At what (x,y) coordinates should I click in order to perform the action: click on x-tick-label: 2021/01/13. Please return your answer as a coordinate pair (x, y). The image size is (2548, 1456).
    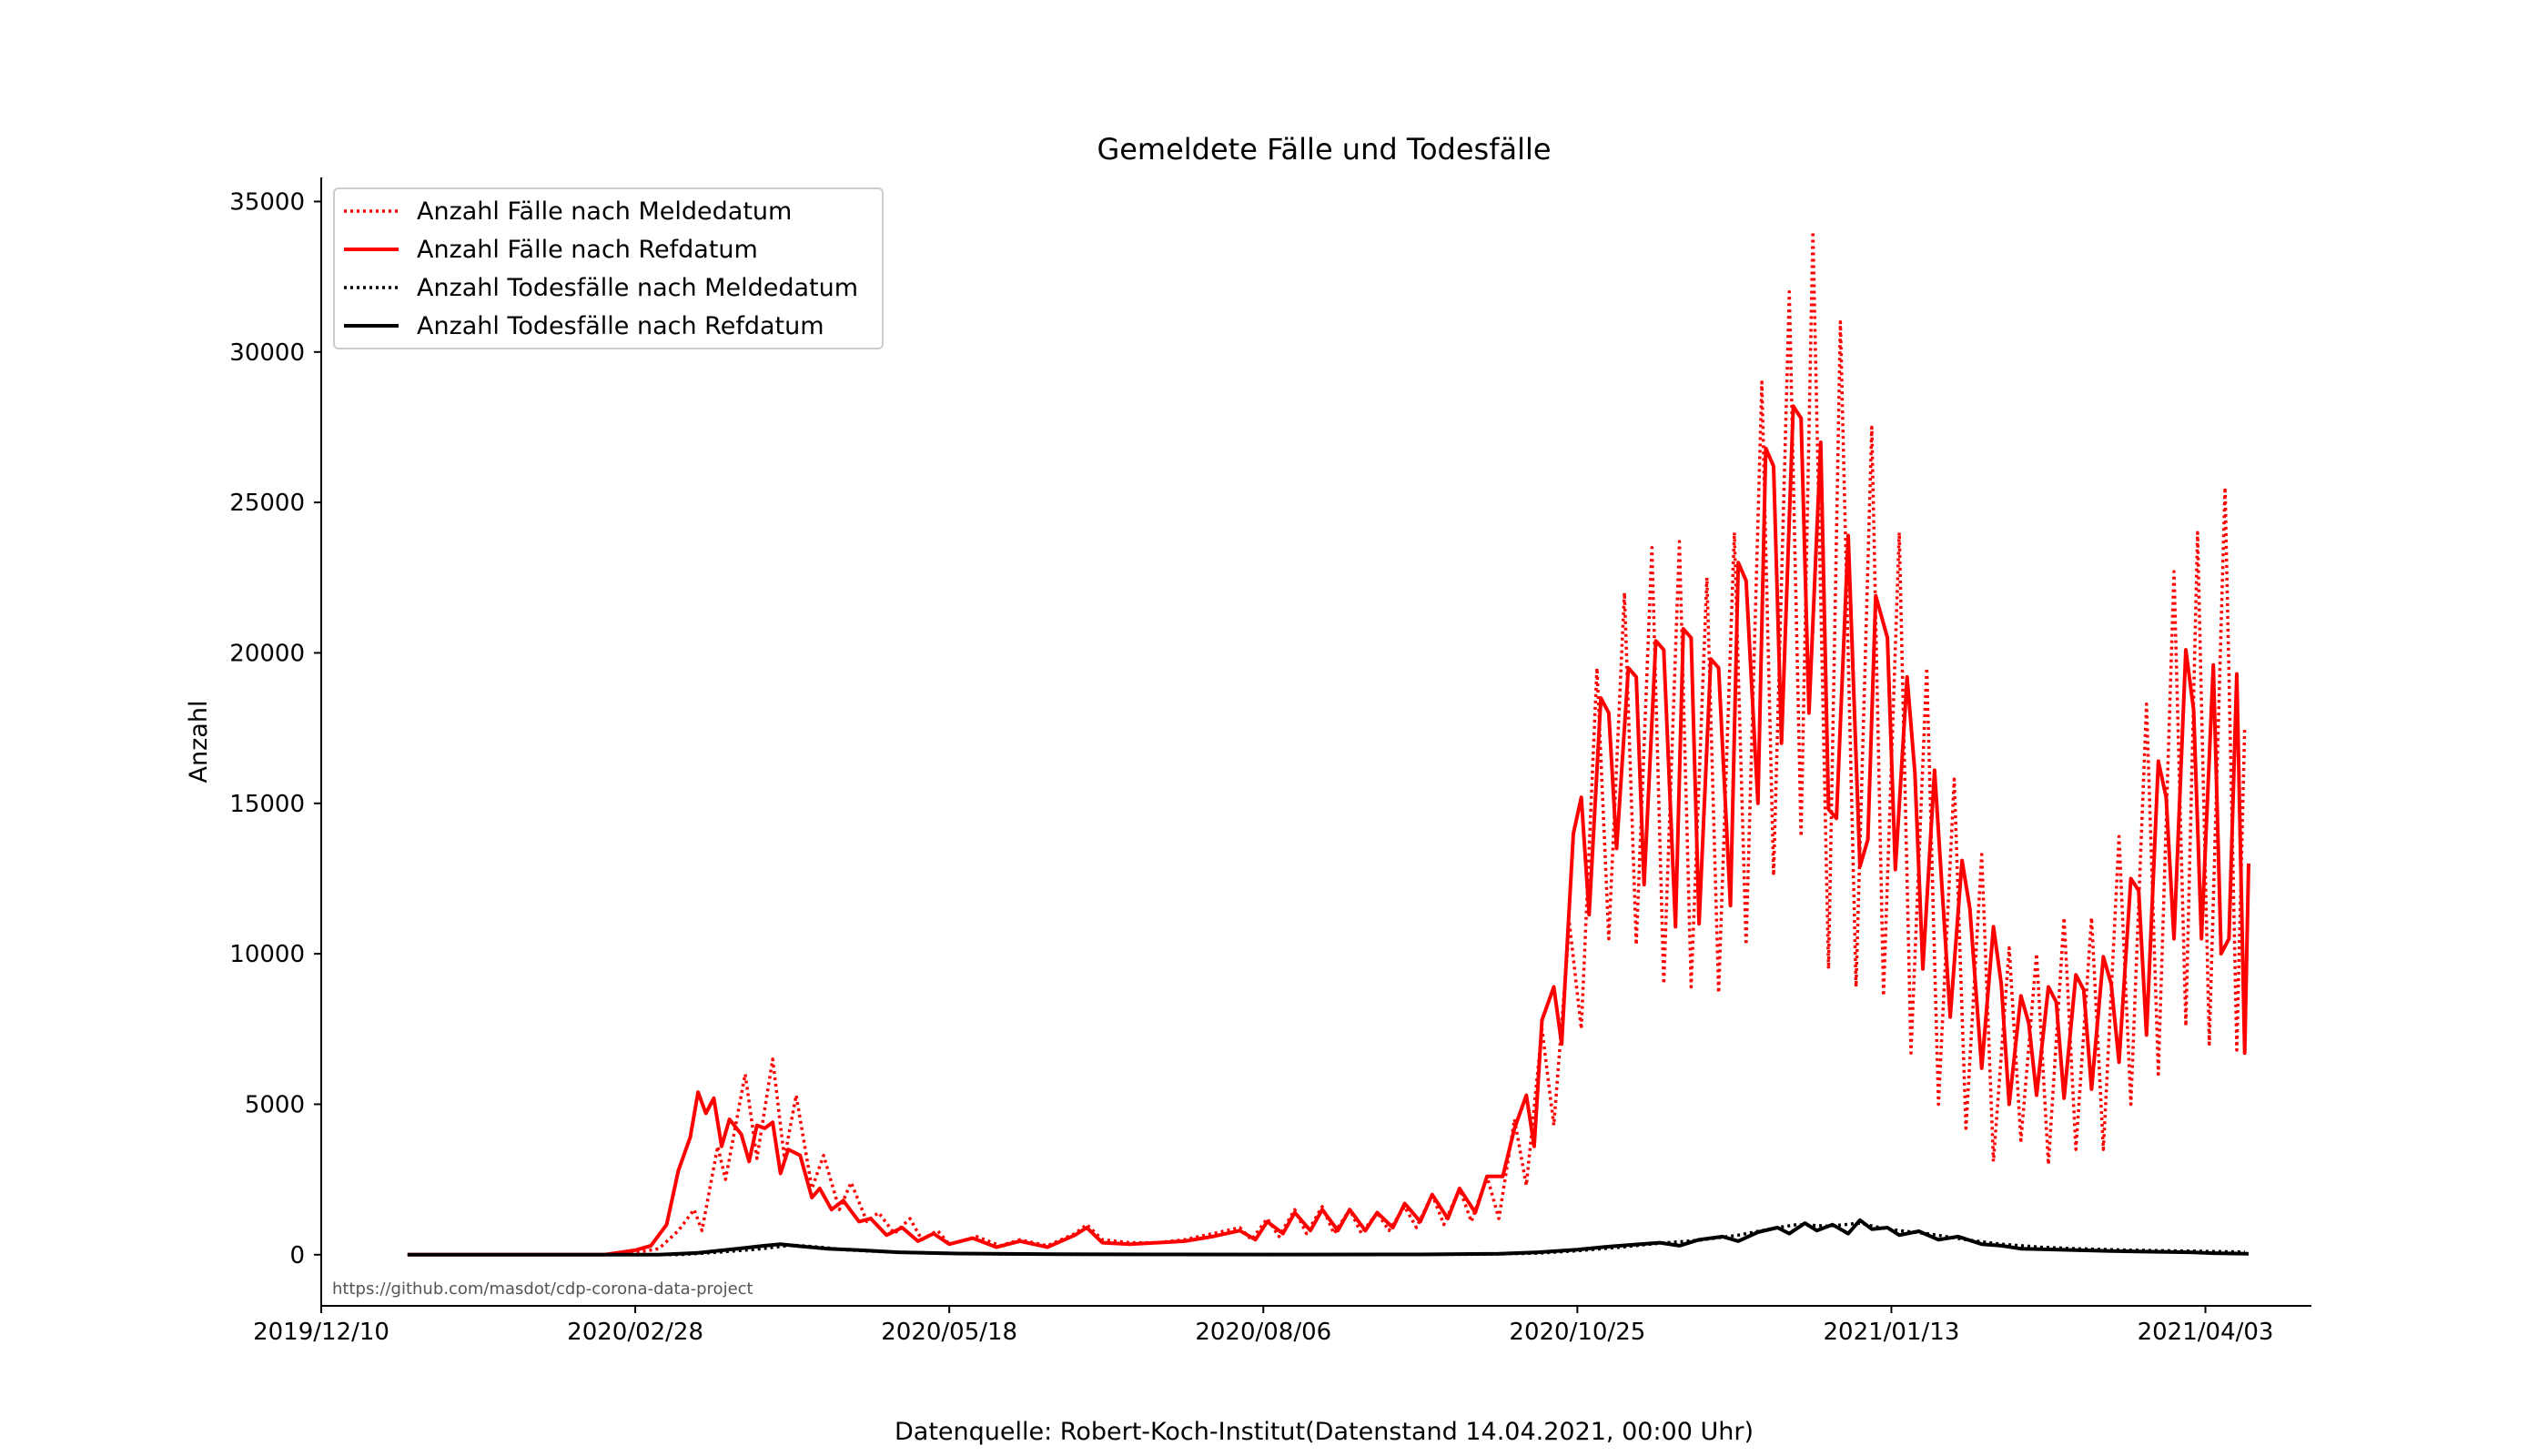
    Looking at the image, I should click on (1892, 1333).